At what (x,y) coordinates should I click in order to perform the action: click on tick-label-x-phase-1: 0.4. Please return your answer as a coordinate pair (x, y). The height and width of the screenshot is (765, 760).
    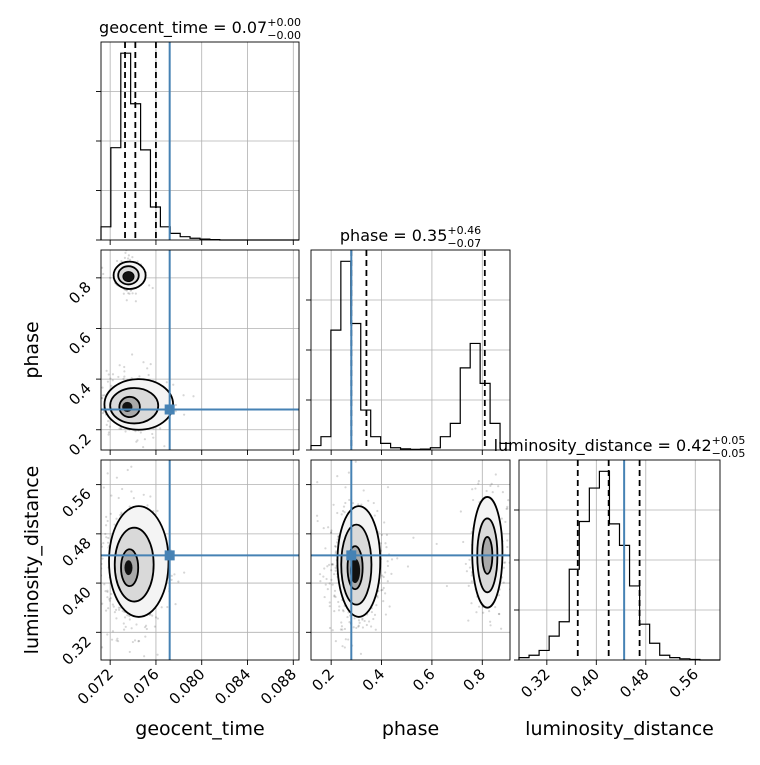
    Looking at the image, I should click on (374, 680).